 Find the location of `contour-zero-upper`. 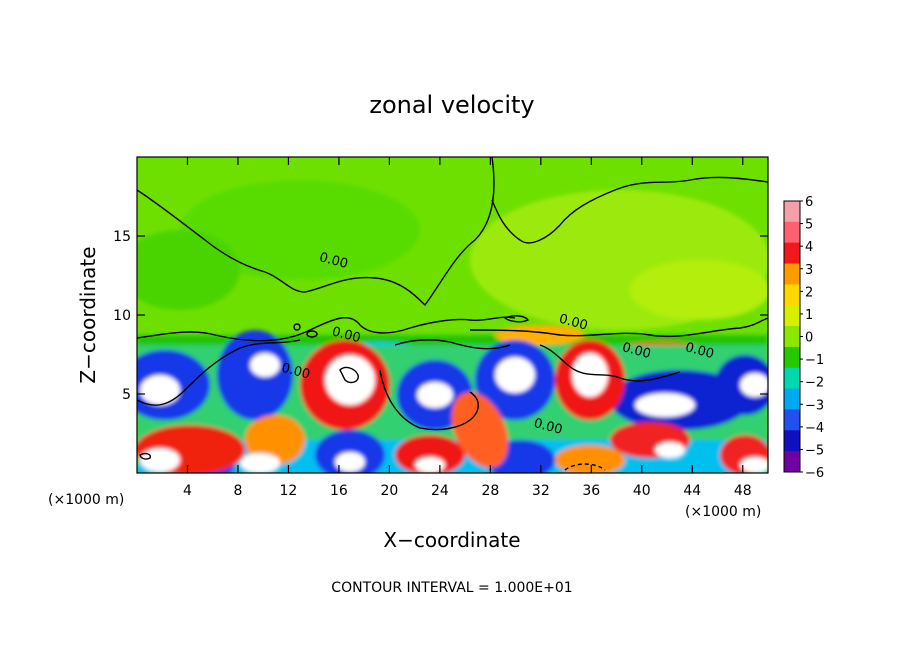

contour-zero-upper is located at coordinates (316, 232).